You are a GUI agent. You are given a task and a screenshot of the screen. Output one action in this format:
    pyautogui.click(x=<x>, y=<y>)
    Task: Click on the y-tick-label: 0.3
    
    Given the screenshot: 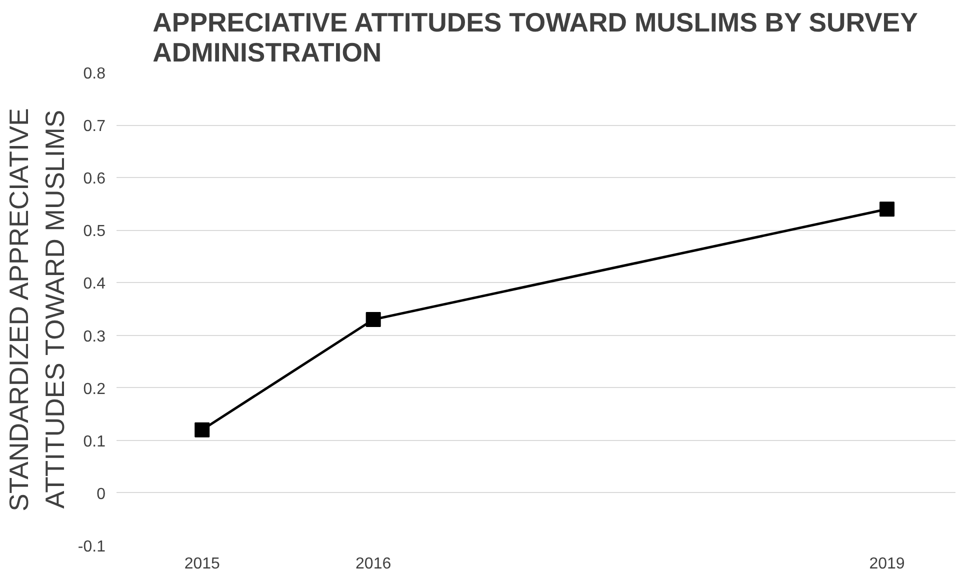 What is the action you would take?
    pyautogui.click(x=94, y=337)
    